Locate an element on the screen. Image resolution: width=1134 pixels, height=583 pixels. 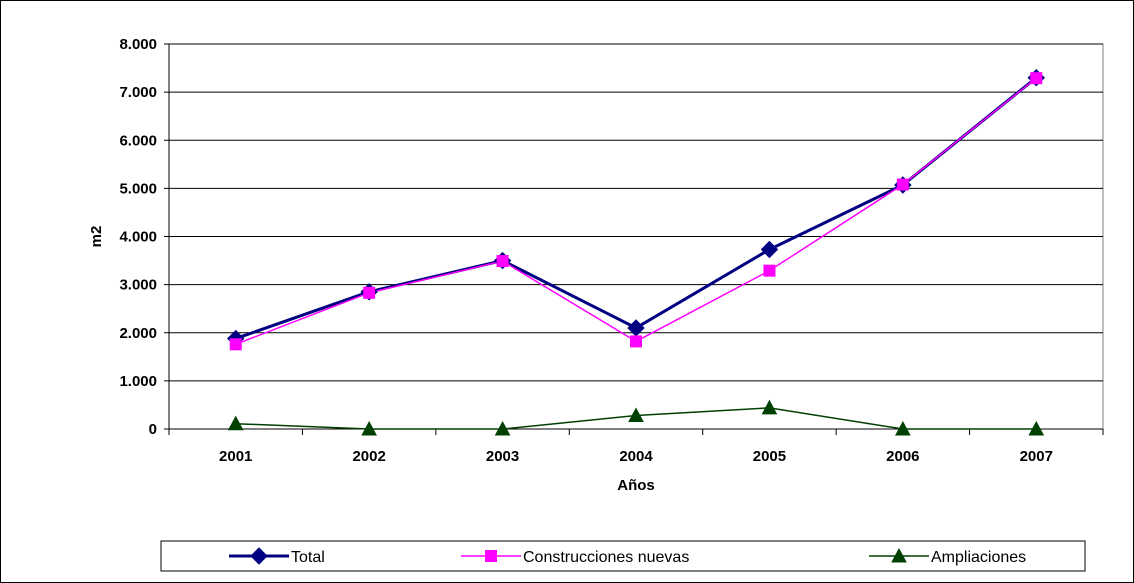
y-tick-label: 3.000 is located at coordinates (138, 285).